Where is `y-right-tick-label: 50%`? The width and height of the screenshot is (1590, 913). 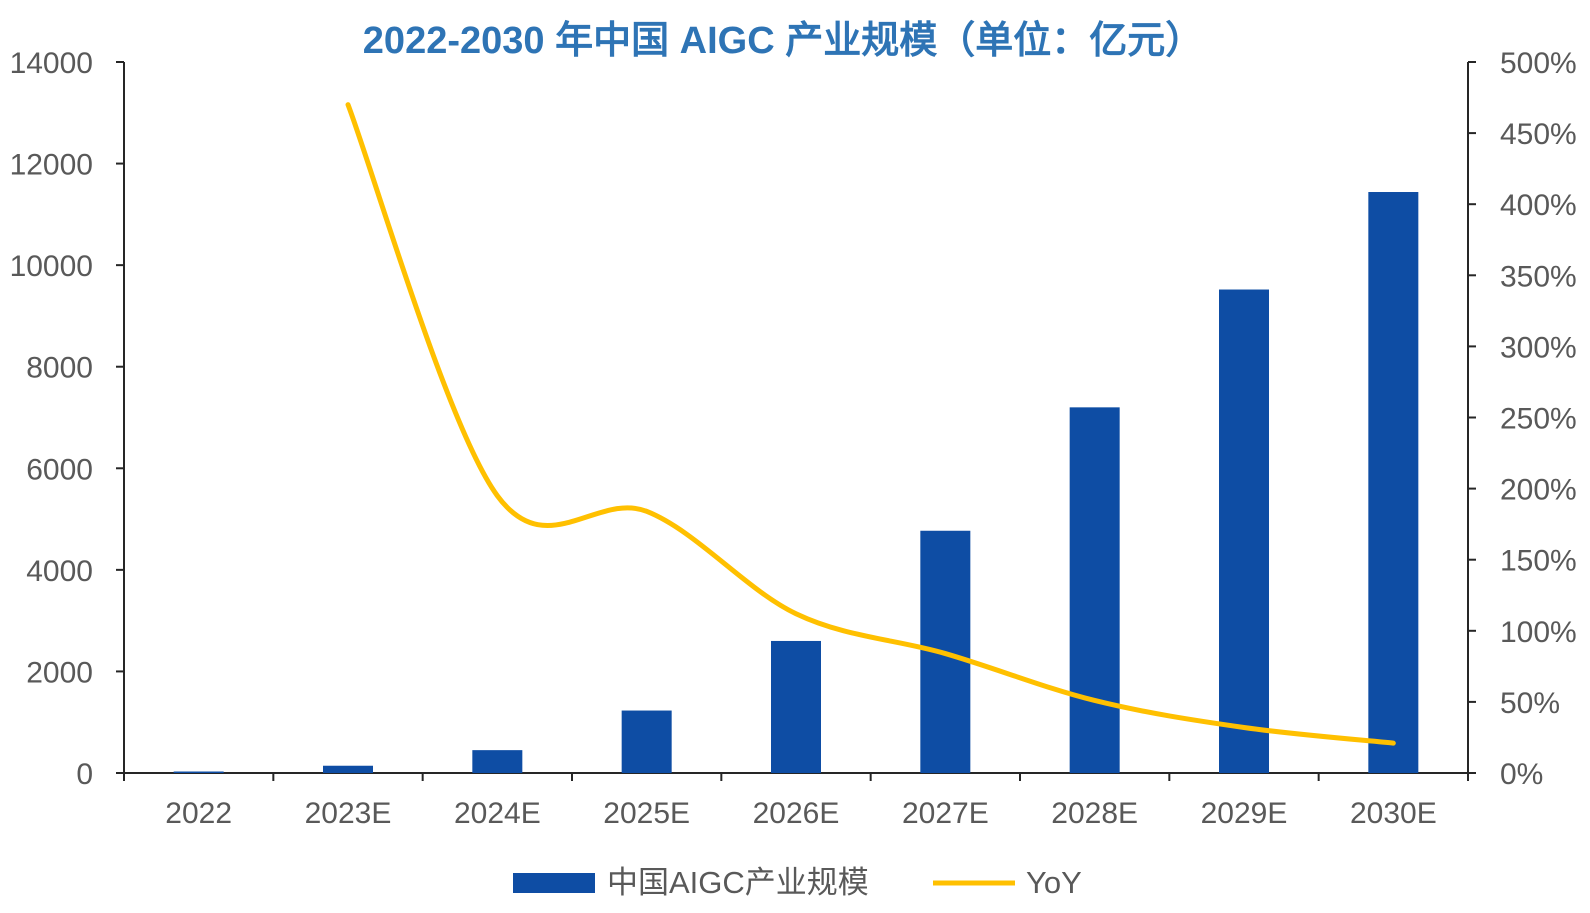
y-right-tick-label: 50% is located at coordinates (1530, 703).